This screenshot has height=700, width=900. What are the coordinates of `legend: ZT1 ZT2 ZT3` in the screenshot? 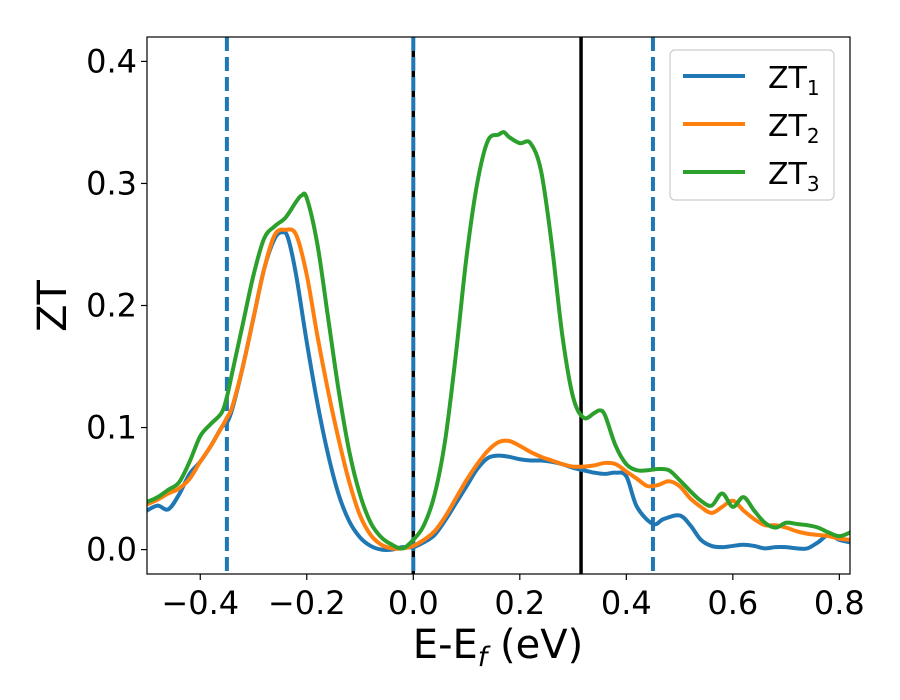 It's located at (752, 125).